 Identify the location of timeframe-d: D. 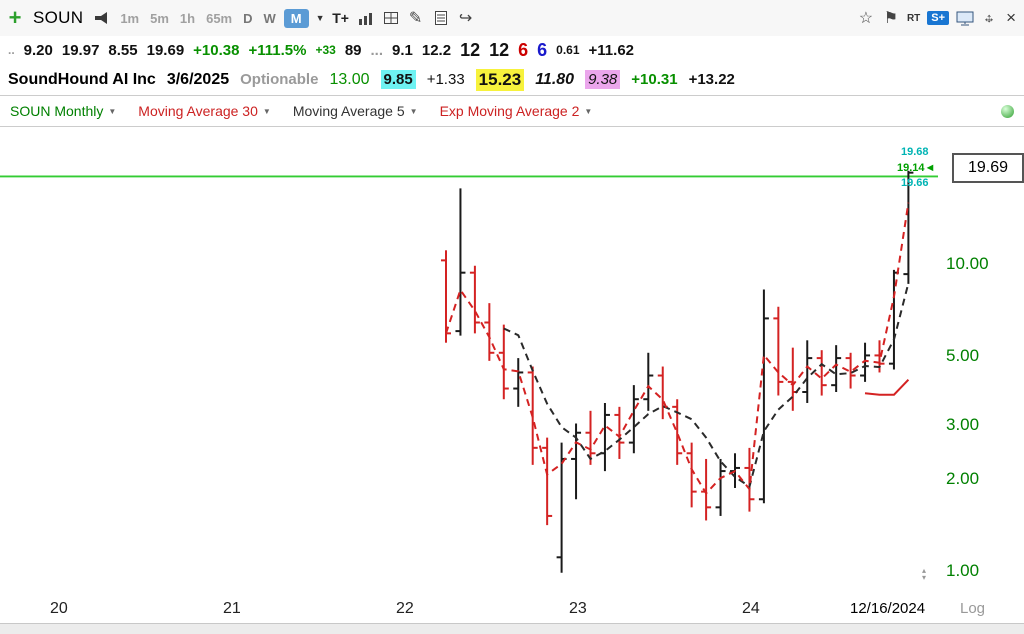
(248, 18).